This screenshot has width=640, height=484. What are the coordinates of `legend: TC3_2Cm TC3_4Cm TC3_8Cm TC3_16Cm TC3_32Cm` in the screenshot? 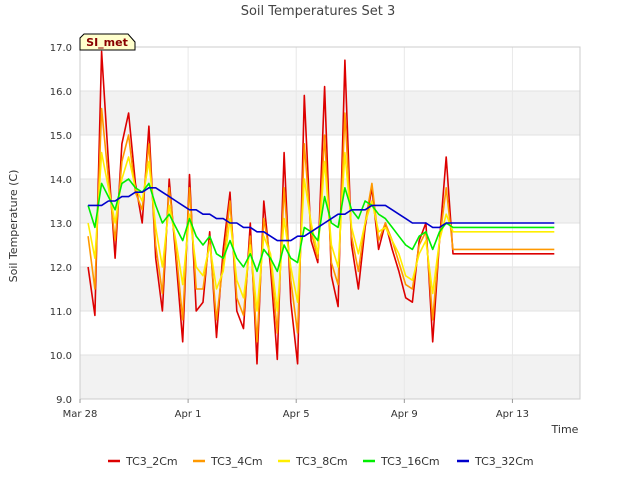 It's located at (321, 461).